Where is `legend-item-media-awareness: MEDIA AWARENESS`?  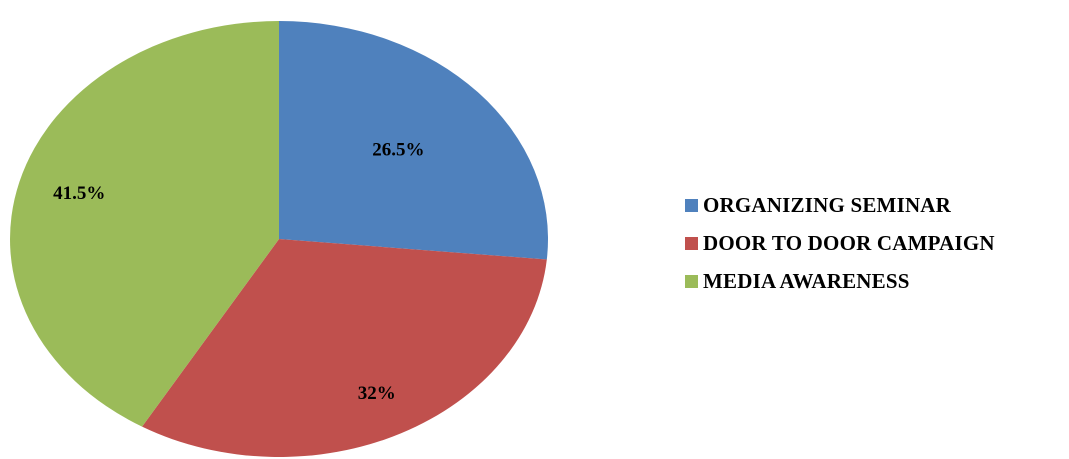
legend-item-media-awareness: MEDIA AWARENESS is located at coordinates (840, 281).